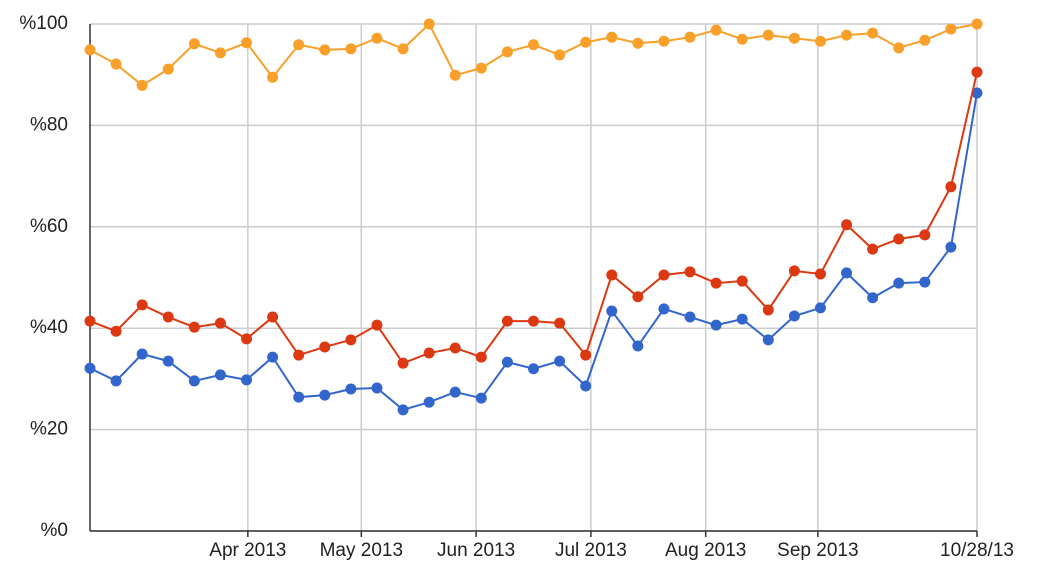  I want to click on y-tick-label: %40, so click(49, 327).